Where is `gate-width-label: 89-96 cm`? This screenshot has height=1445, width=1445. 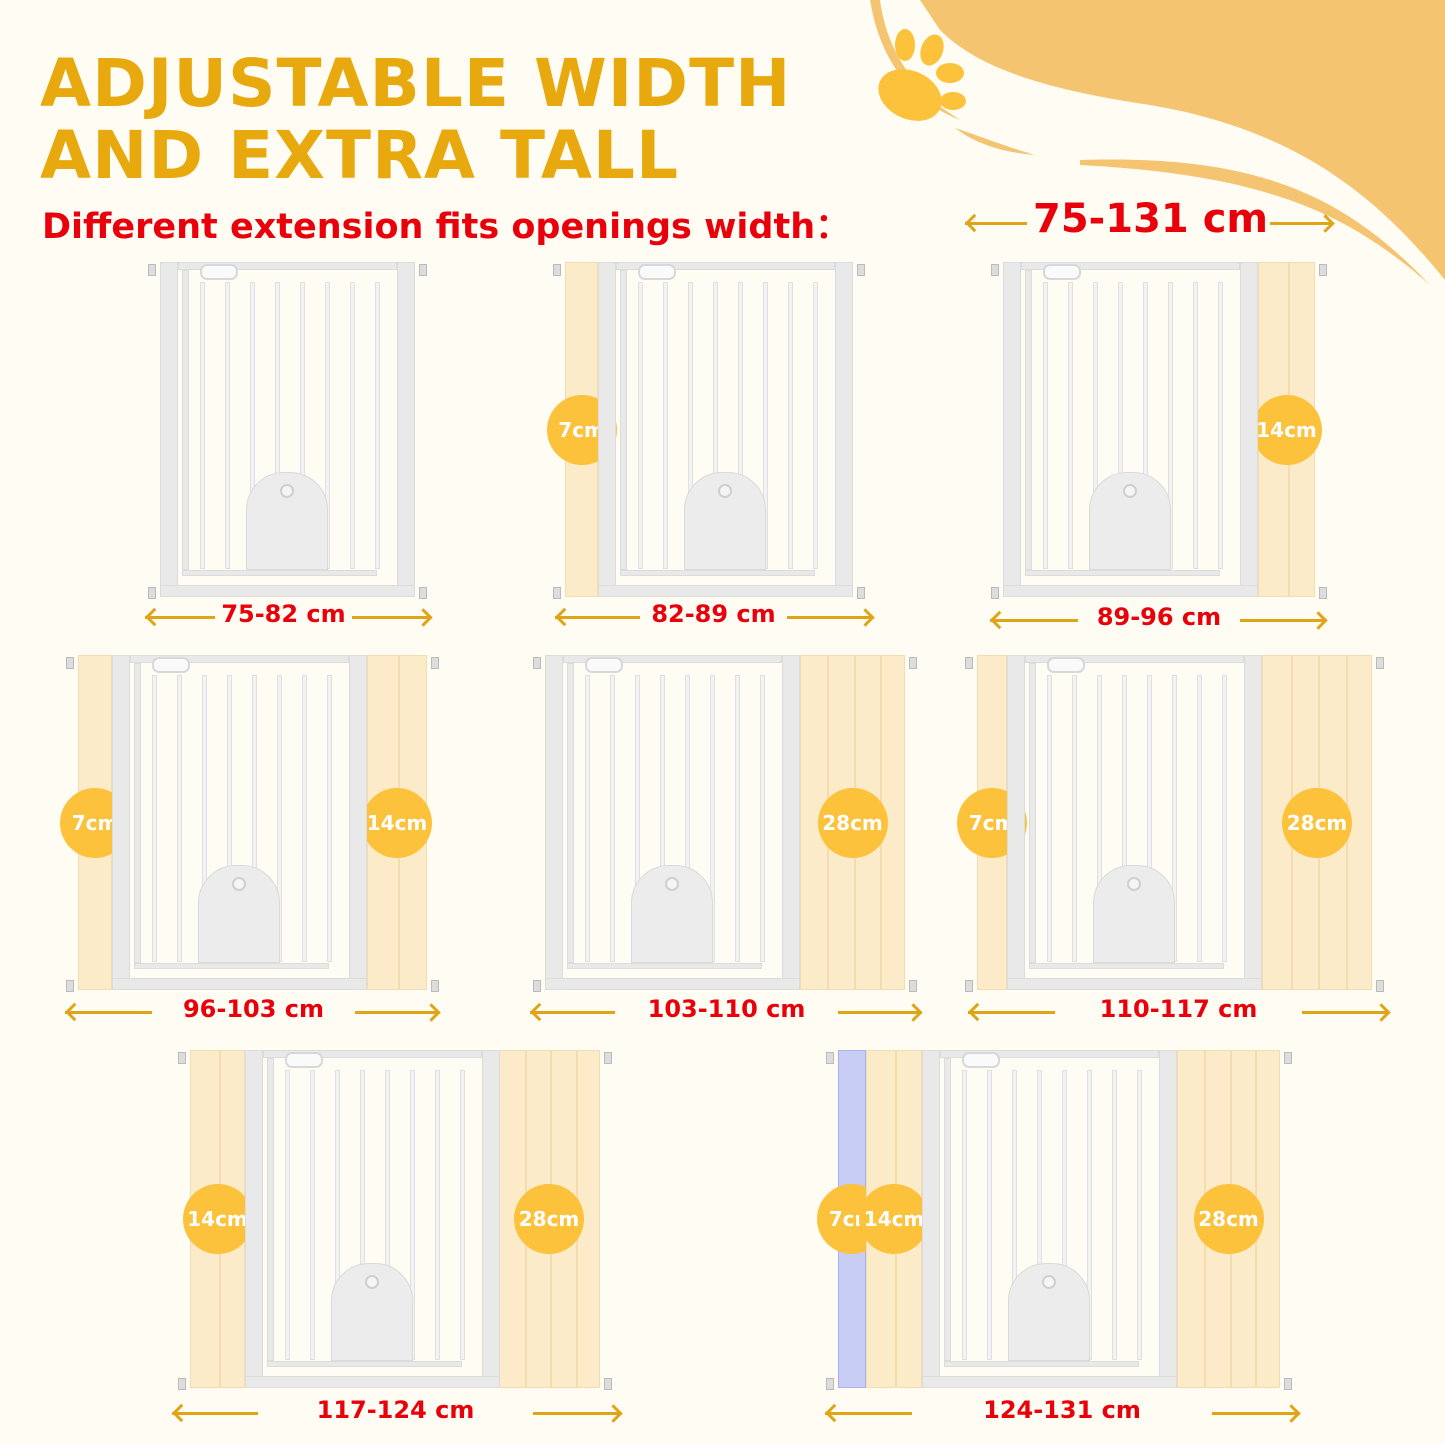 gate-width-label: 89-96 cm is located at coordinates (1159, 617).